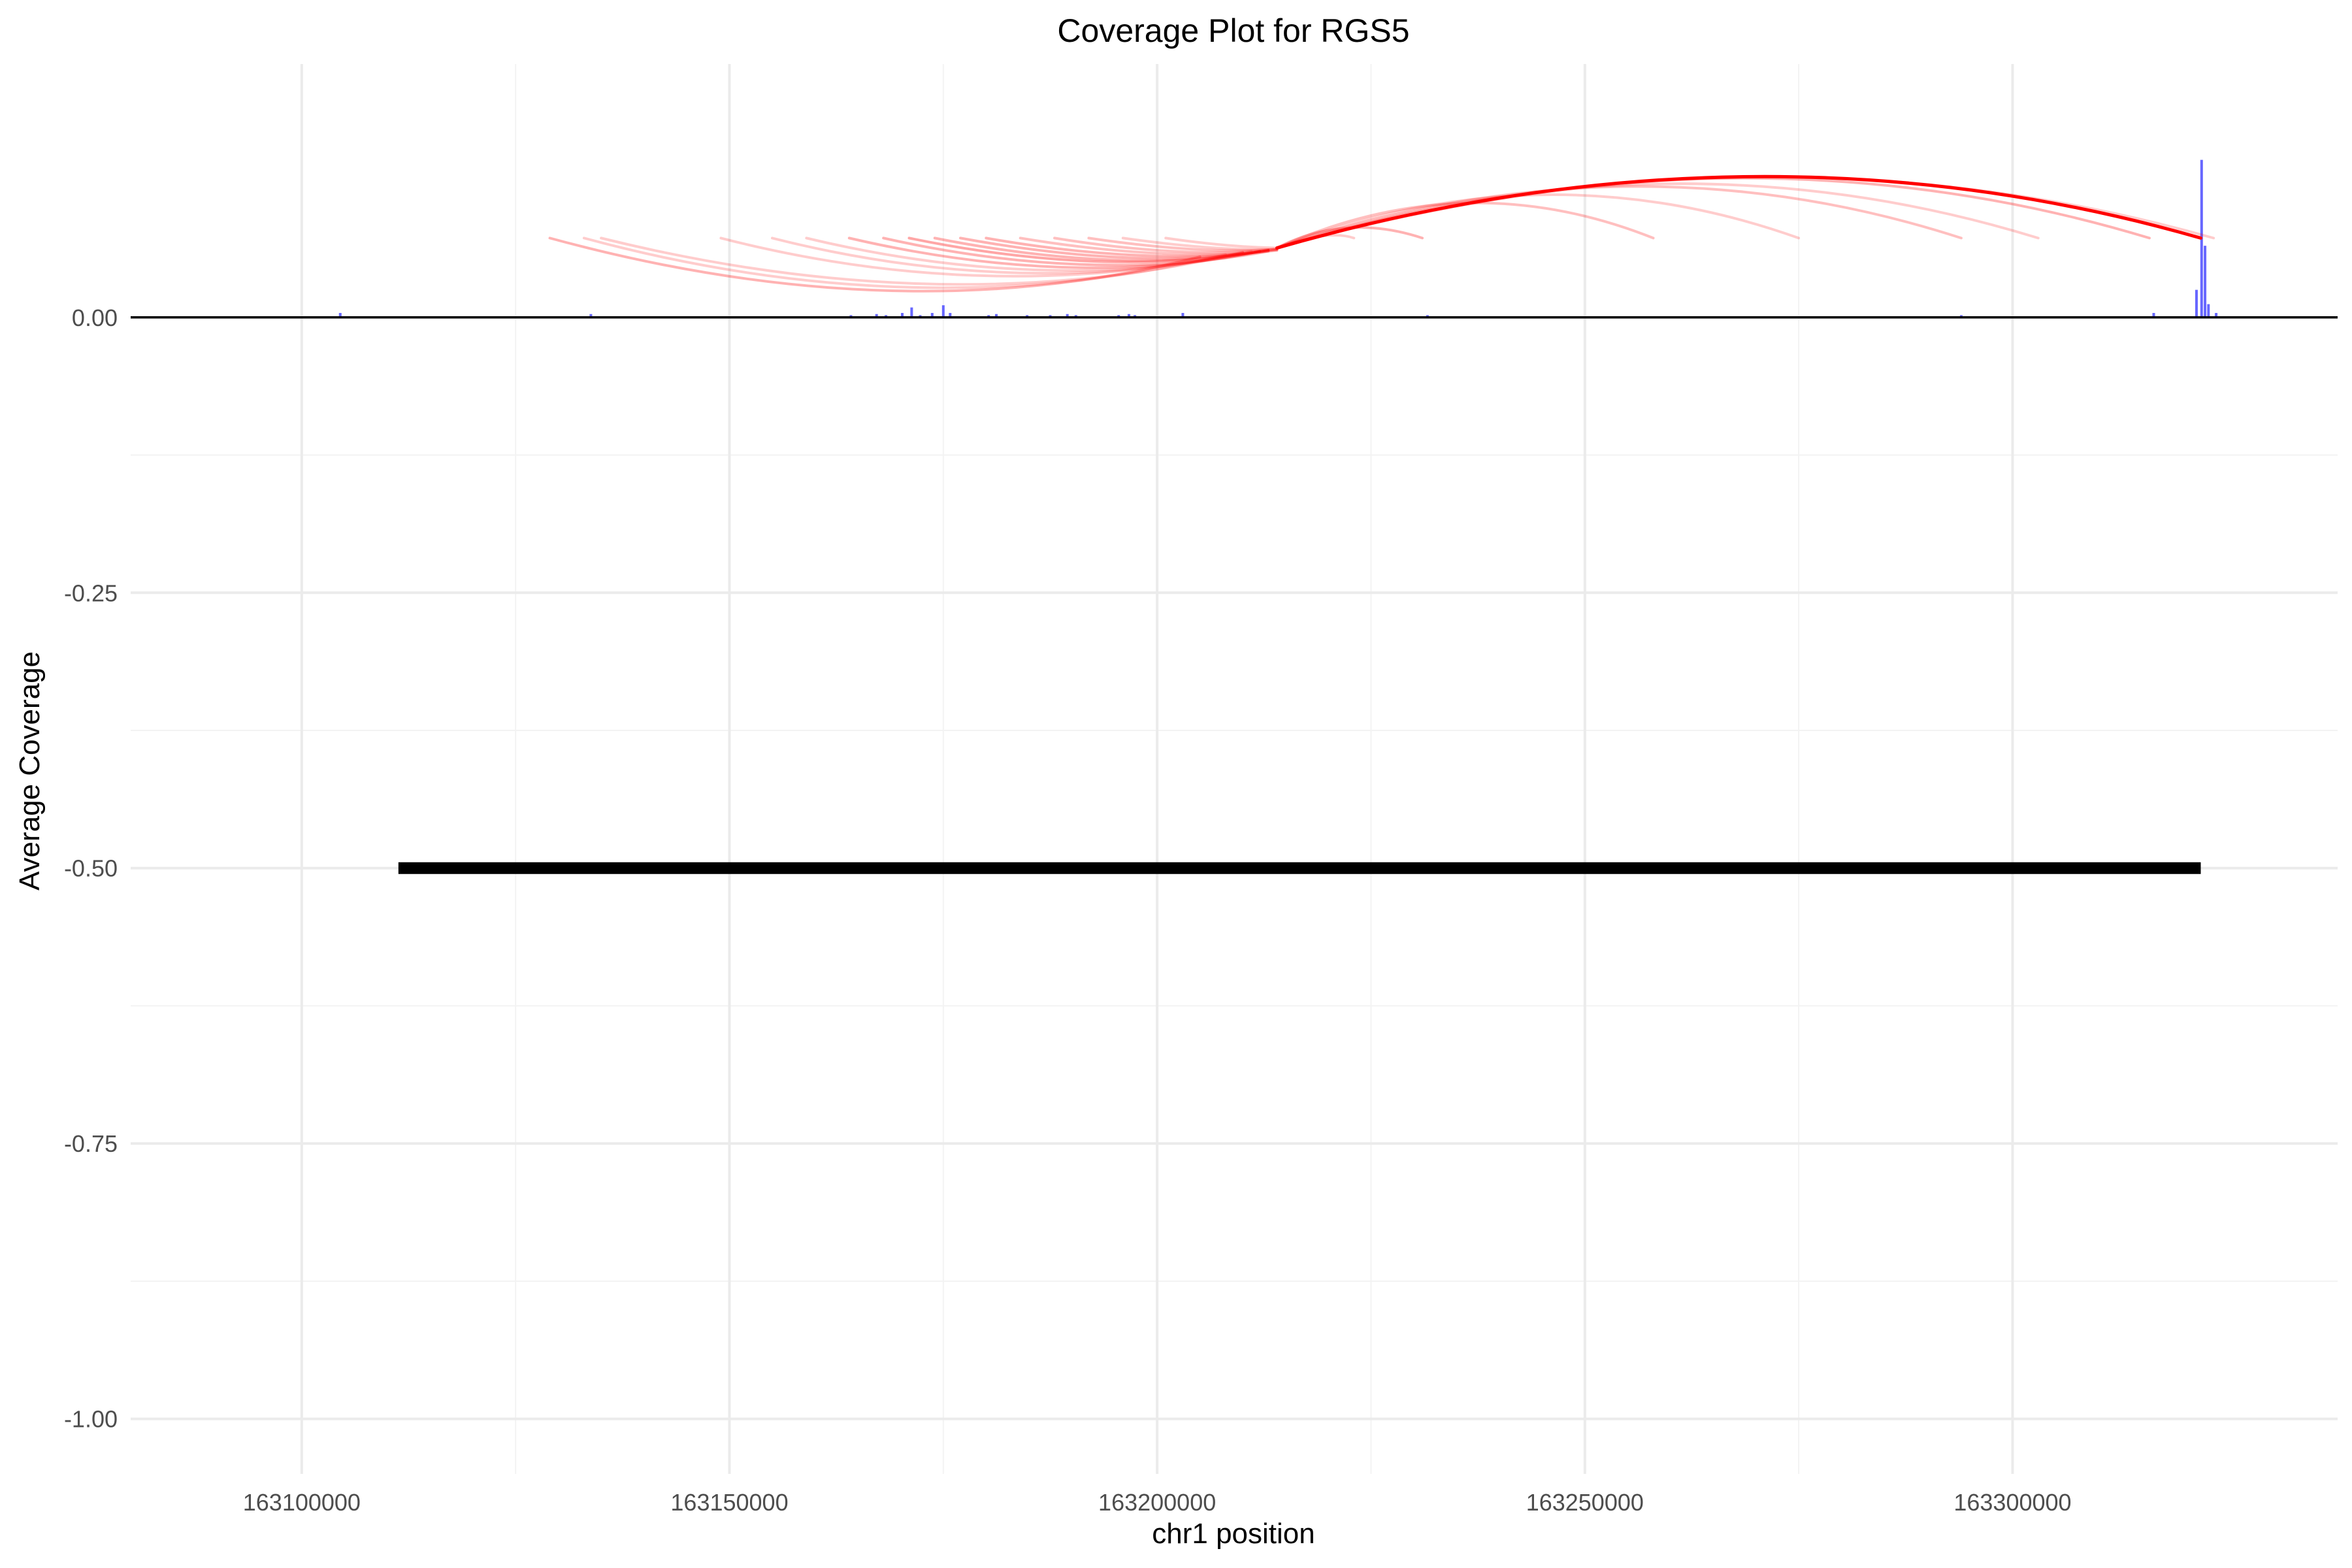  I want to click on x-tick-label: 163200000, so click(1157, 1502).